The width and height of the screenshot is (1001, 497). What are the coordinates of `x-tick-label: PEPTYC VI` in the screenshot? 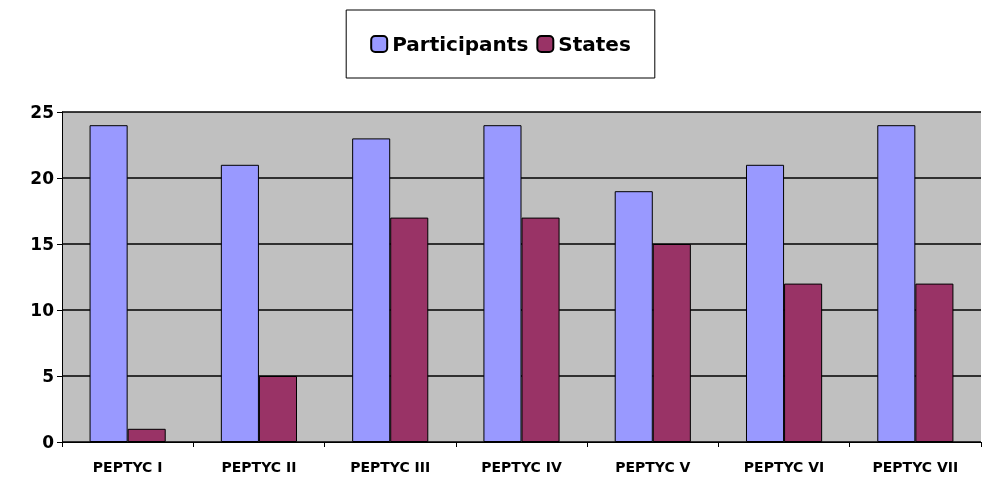 It's located at (784, 467).